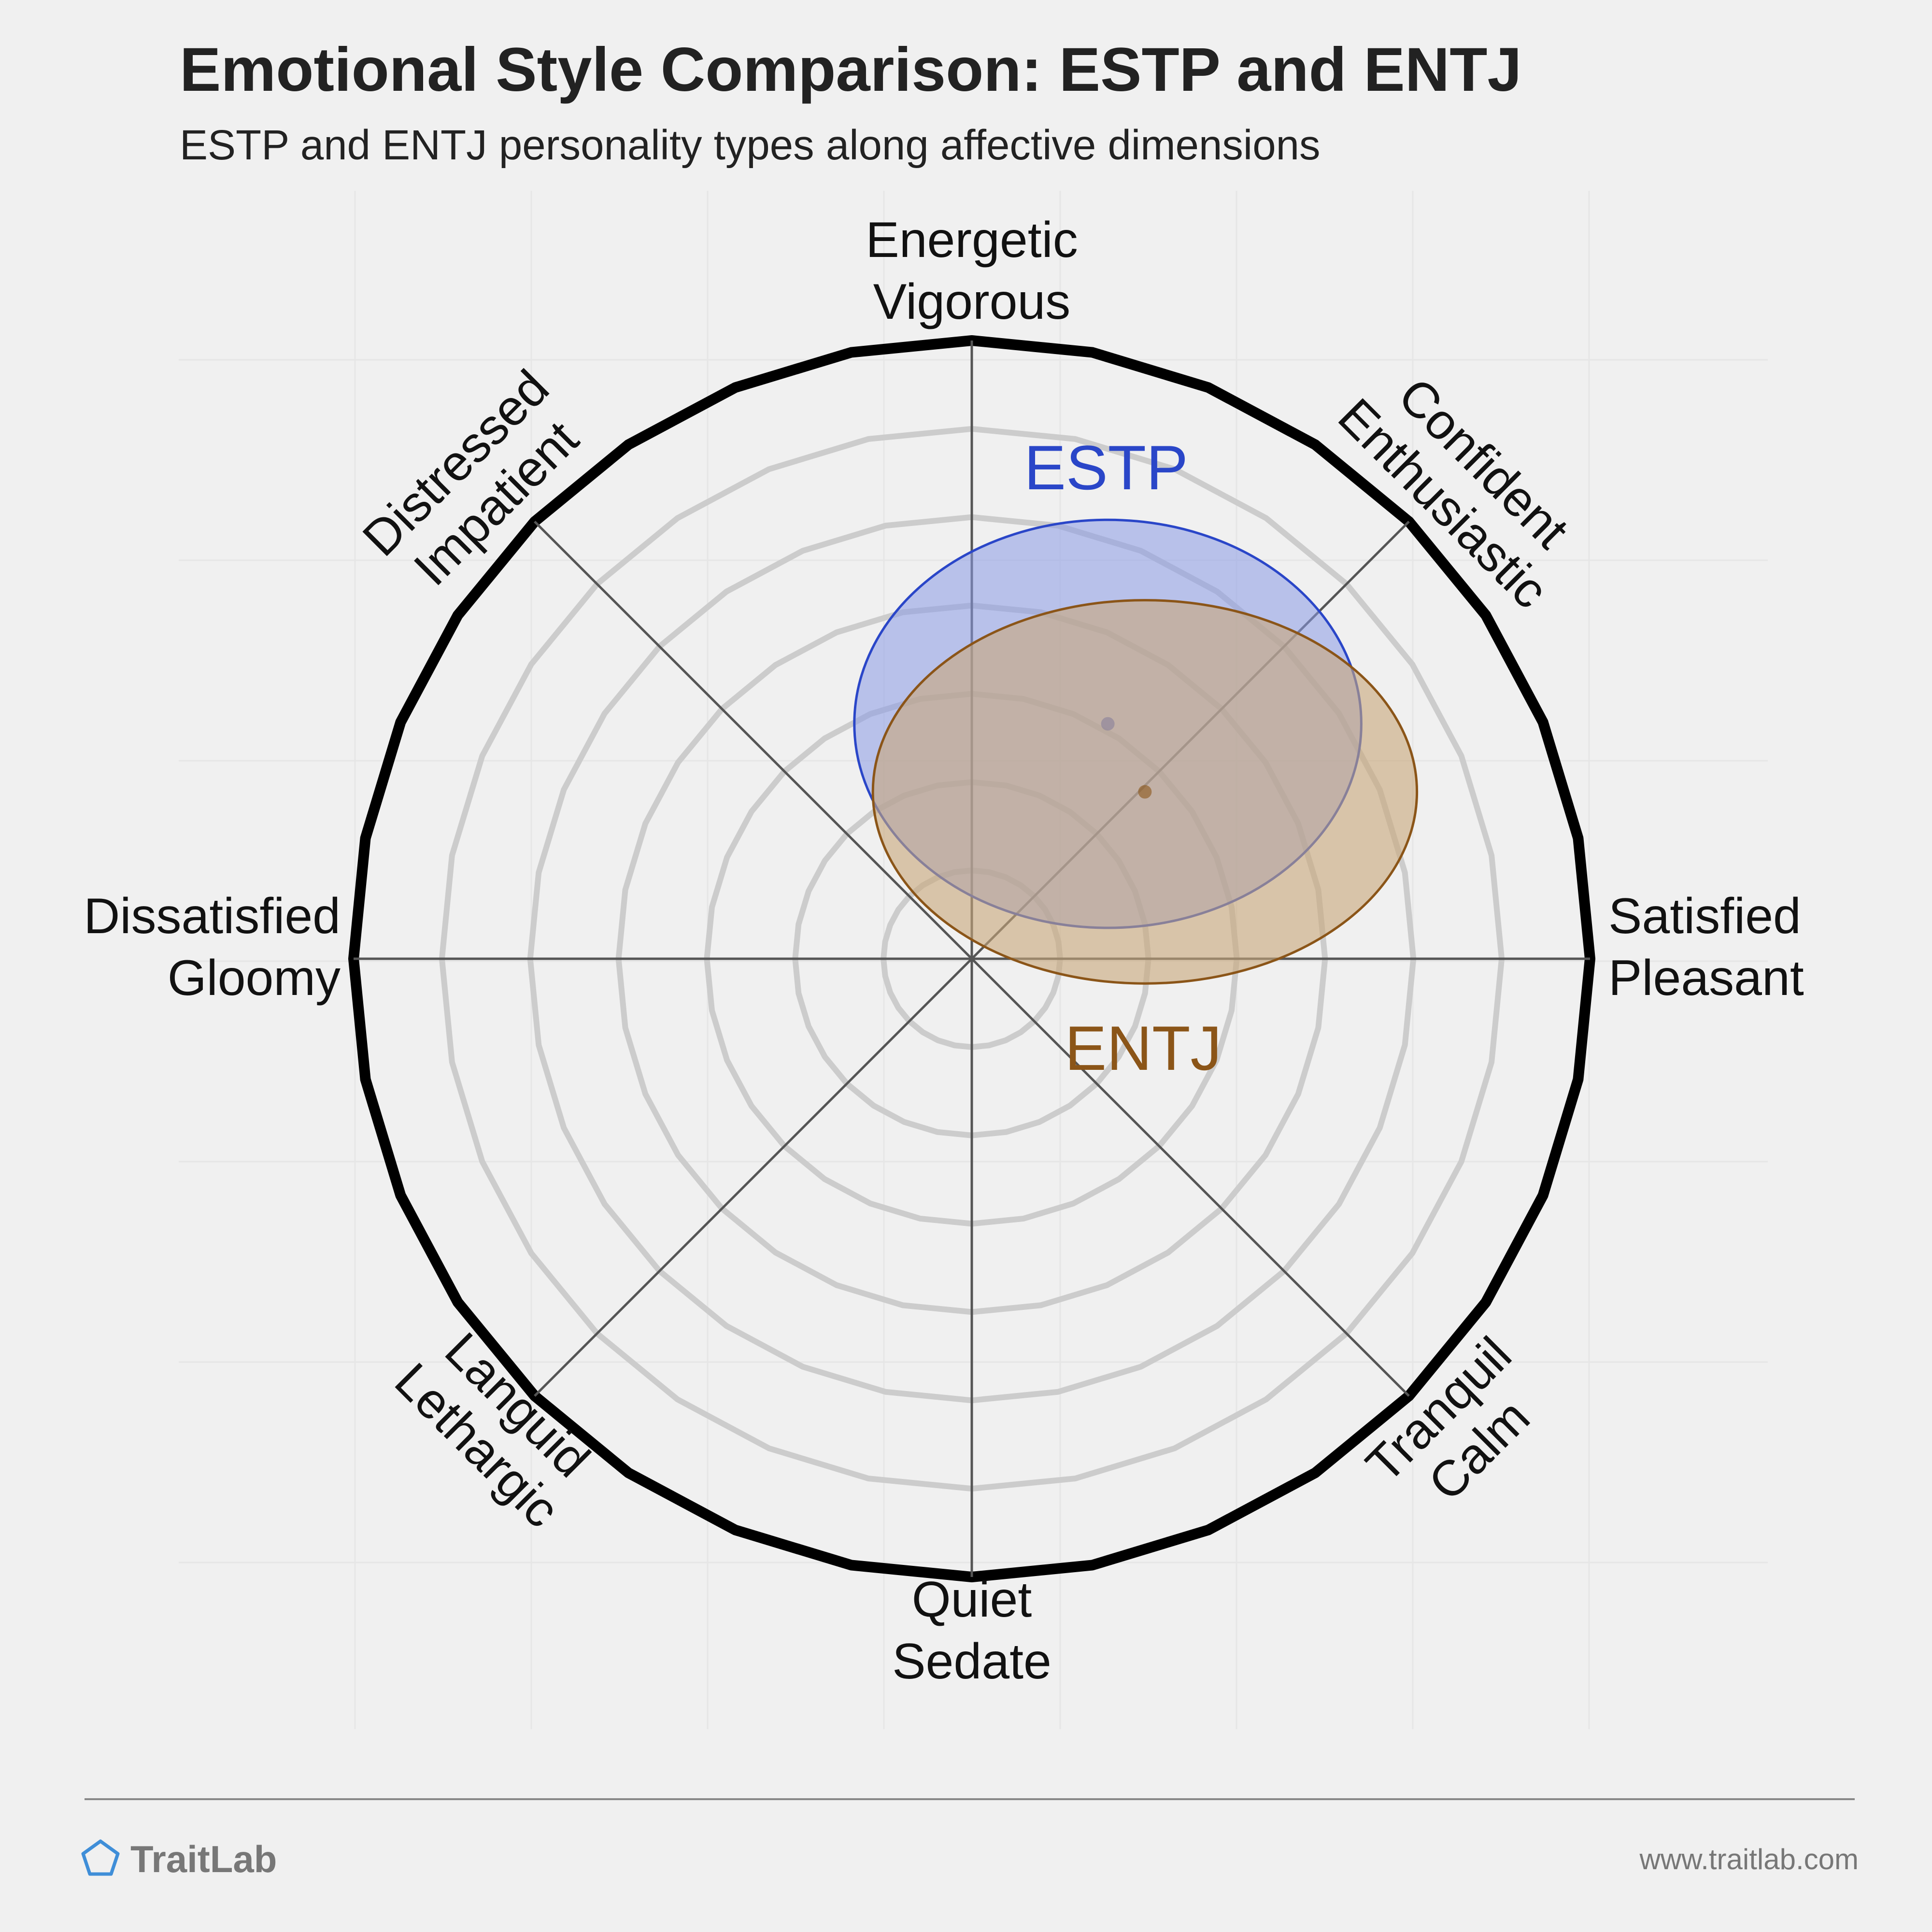 The height and width of the screenshot is (1932, 1932). Describe the element at coordinates (972, 1600) in the screenshot. I see `dimension-label-line: Quiet` at that location.